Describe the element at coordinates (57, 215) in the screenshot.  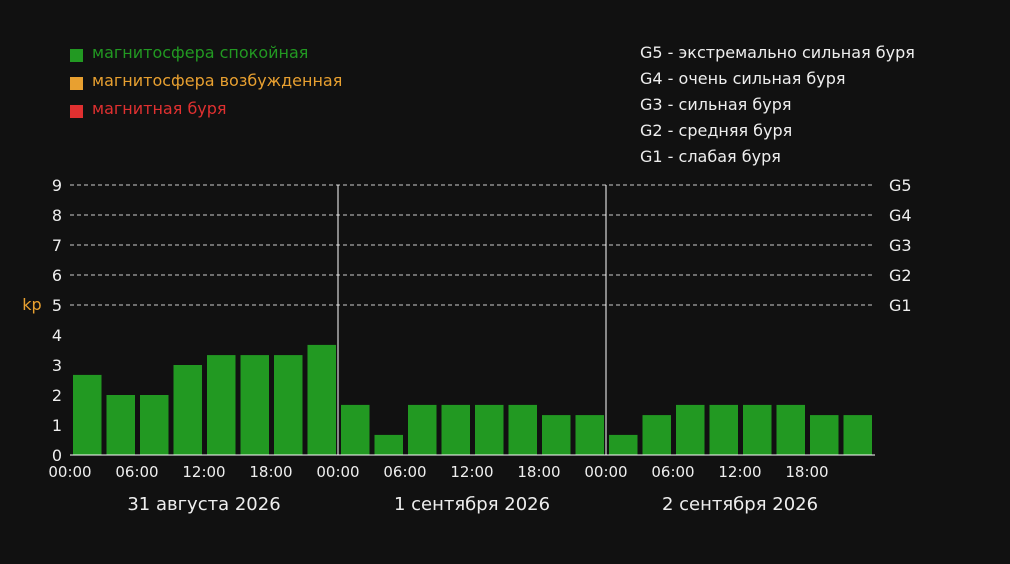
I see `y-tick-label: 8` at that location.